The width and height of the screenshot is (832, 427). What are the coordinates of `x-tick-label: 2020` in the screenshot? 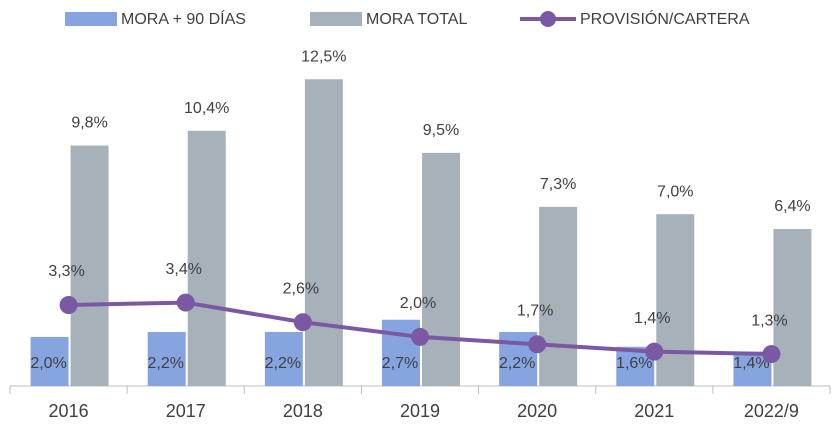 It's located at (537, 411).